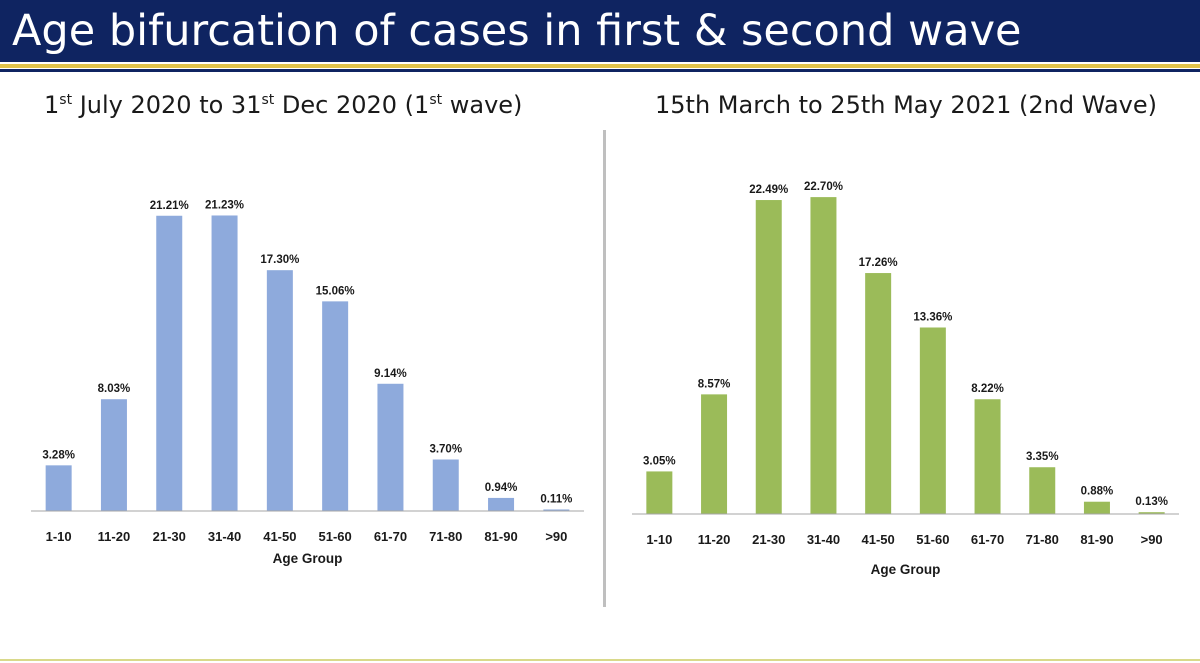 This screenshot has height=663, width=1200. Describe the element at coordinates (279, 260) in the screenshot. I see `data-label: 17.30%` at that location.